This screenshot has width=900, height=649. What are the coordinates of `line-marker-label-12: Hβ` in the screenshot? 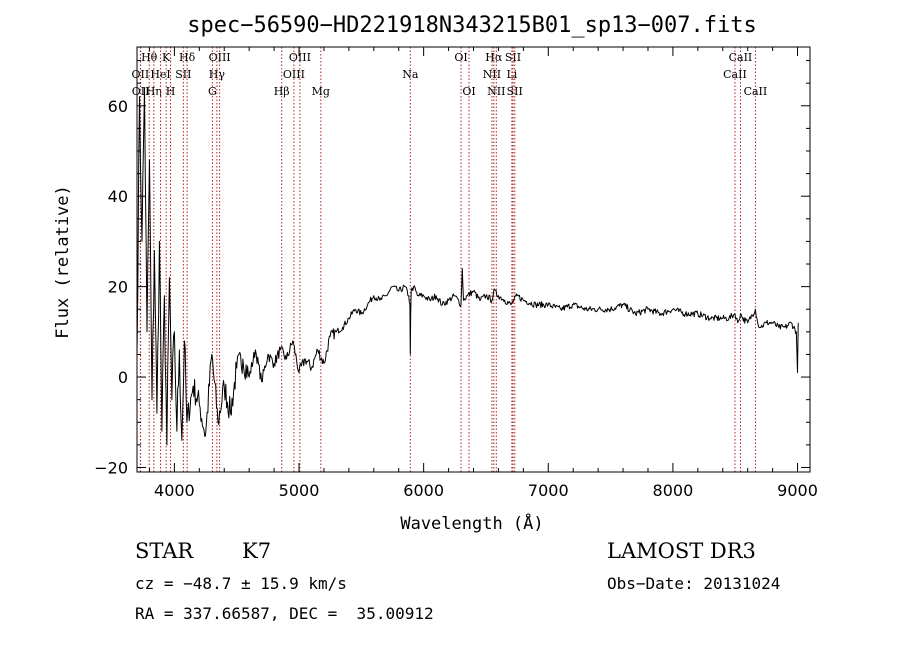 It's located at (282, 91).